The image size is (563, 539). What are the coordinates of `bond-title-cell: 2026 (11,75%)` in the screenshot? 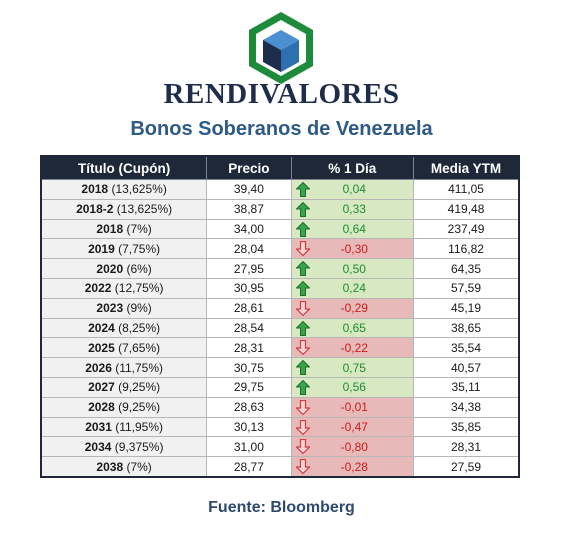 It's located at (124, 367).